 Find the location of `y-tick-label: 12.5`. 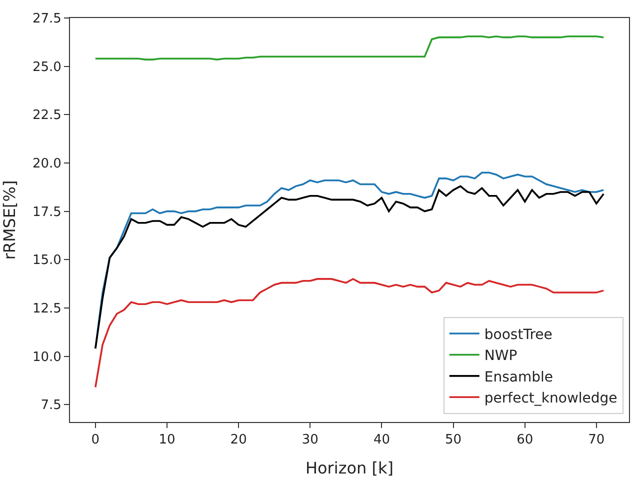

y-tick-label: 12.5 is located at coordinates (47, 309).